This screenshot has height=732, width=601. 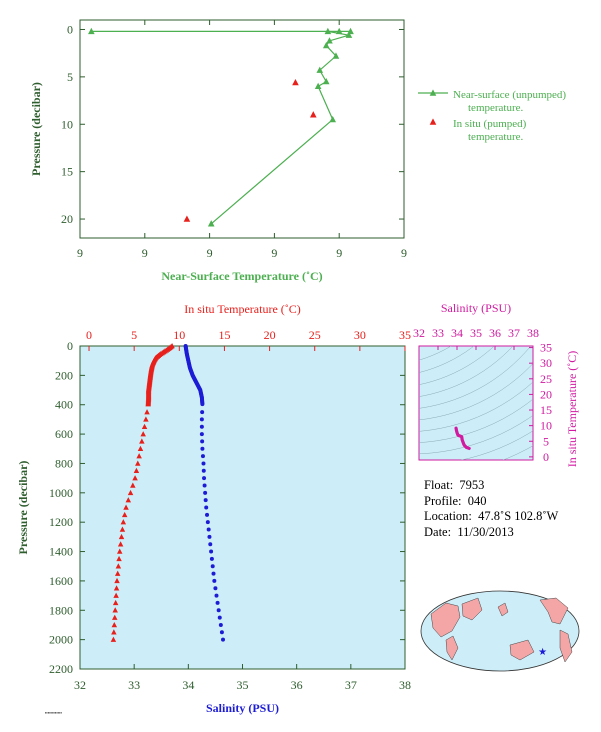 What do you see at coordinates (546, 410) in the screenshot?
I see `ts-y-tick-label: 15` at bounding box center [546, 410].